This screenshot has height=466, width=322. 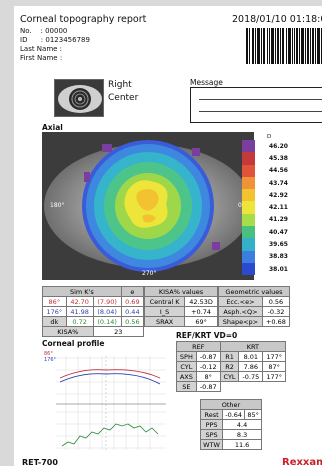 What do you see at coordinates (52, 127) in the screenshot?
I see `axial-label: Axial` at bounding box center [52, 127].